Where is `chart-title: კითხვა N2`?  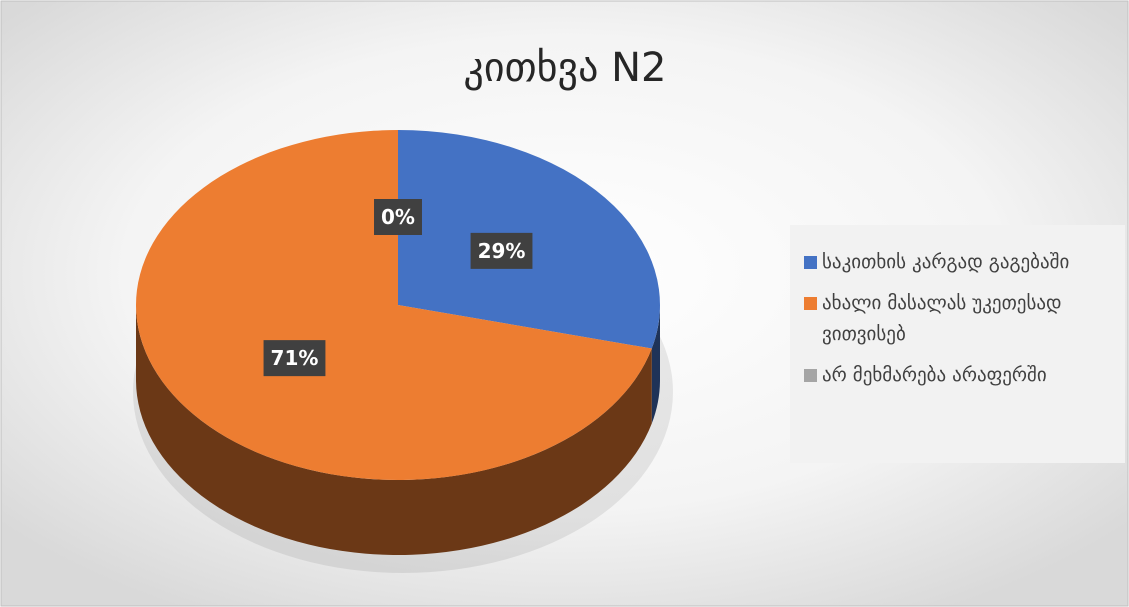
chart-title: კითხვა N2 is located at coordinates (565, 68).